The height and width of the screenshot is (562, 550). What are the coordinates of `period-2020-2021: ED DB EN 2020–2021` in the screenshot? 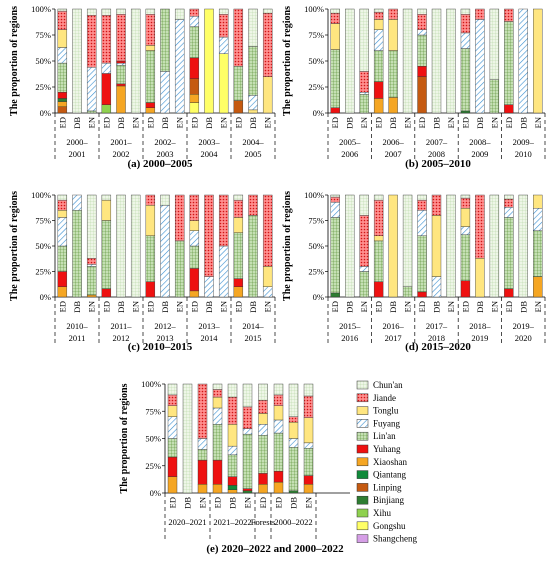 It's located at (186, 461).